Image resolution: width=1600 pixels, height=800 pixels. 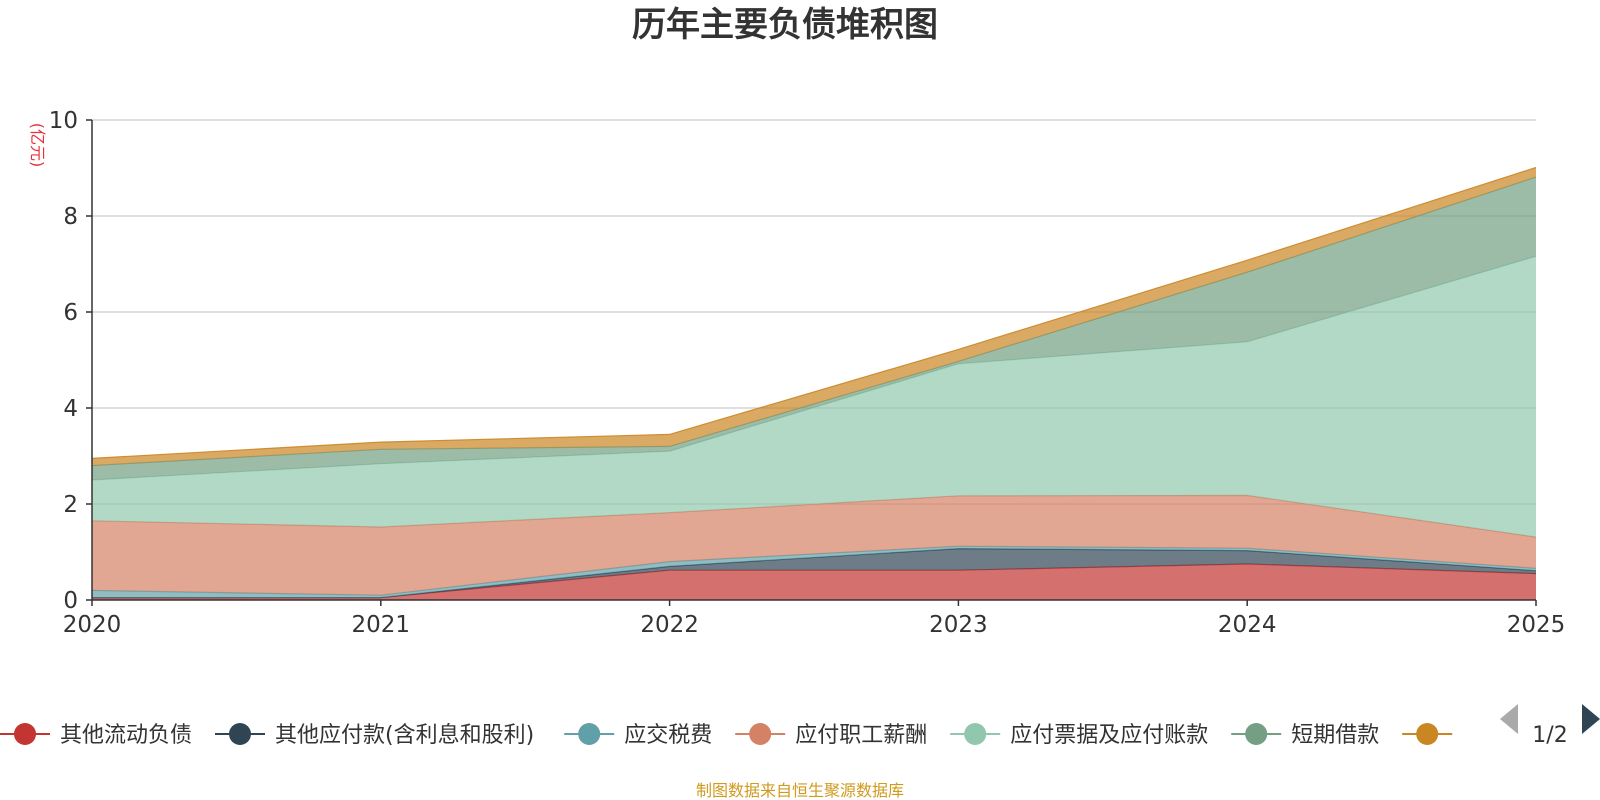 I want to click on legend-pager: 1/2, so click(x=1550, y=726).